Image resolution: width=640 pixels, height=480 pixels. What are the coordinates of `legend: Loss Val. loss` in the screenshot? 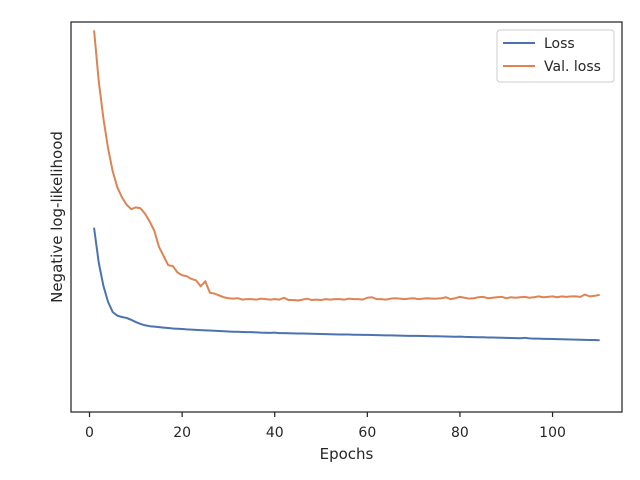 It's located at (555, 56).